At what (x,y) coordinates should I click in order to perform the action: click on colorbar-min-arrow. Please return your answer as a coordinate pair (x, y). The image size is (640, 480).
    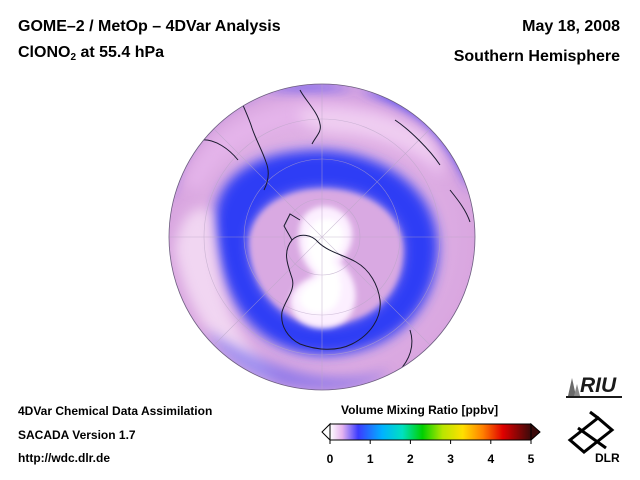
    Looking at the image, I should click on (326, 432).